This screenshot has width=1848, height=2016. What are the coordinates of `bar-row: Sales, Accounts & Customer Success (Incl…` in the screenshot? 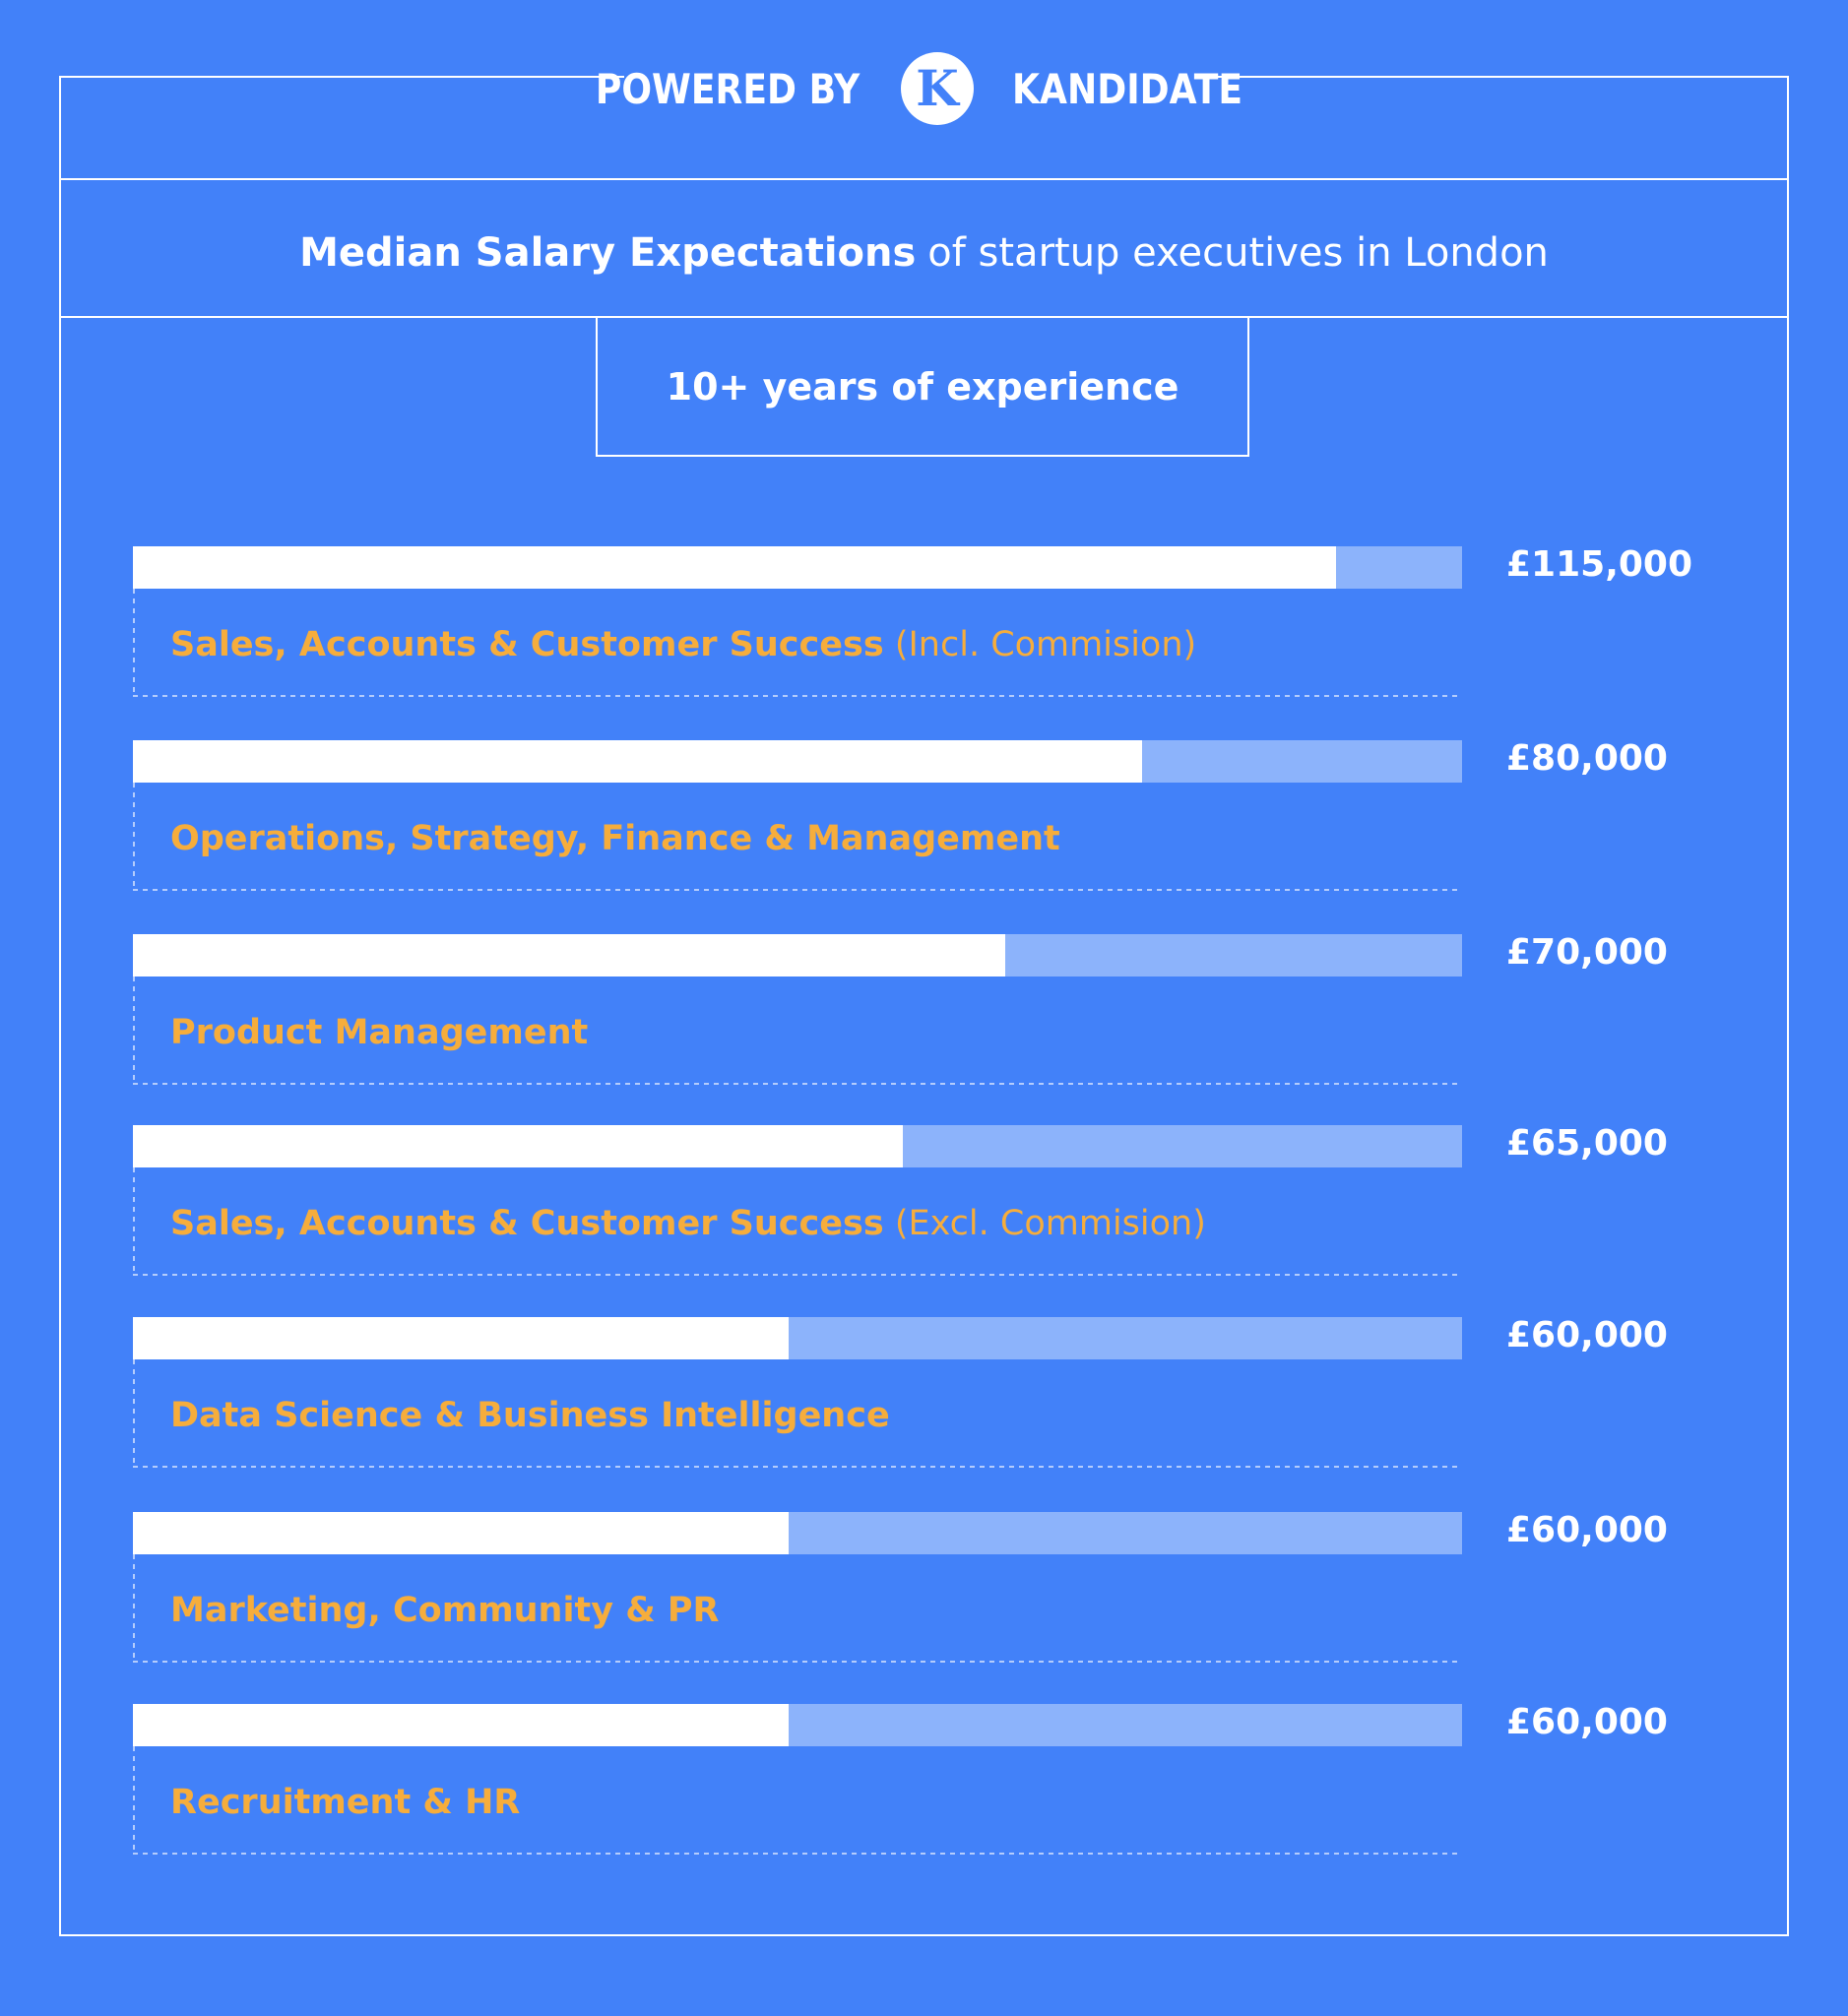 It's located at (912, 620).